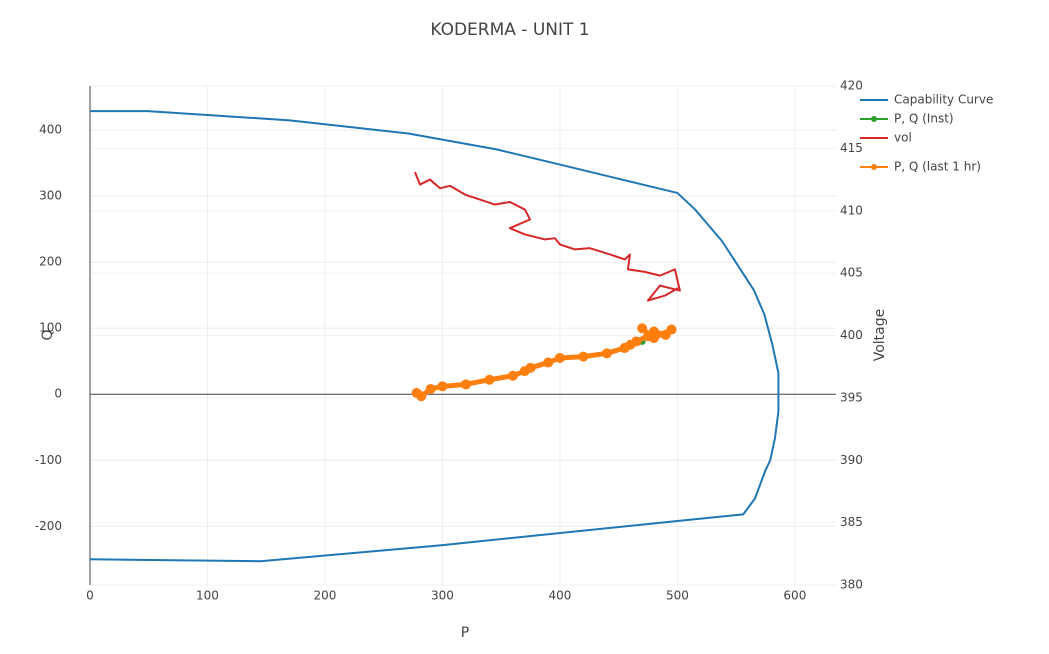 The width and height of the screenshot is (1049, 654). Describe the element at coordinates (851, 522) in the screenshot. I see `y2-tick-label: 385` at that location.